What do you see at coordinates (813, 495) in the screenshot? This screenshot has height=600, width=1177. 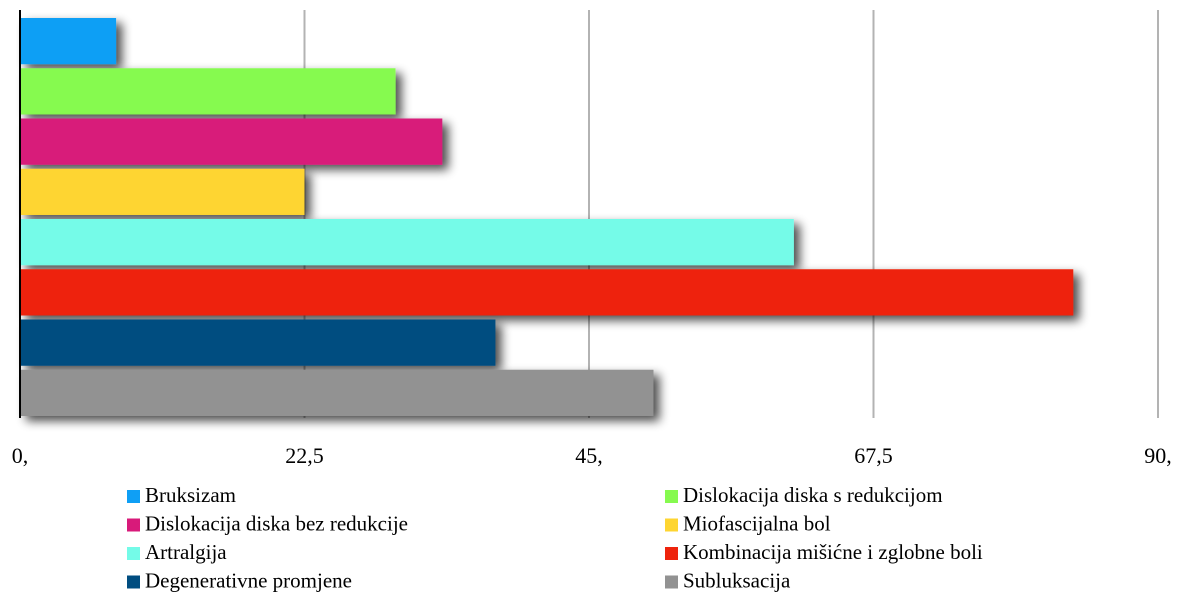 I see `legend-label: Dislokacija diska s redukcijom` at bounding box center [813, 495].